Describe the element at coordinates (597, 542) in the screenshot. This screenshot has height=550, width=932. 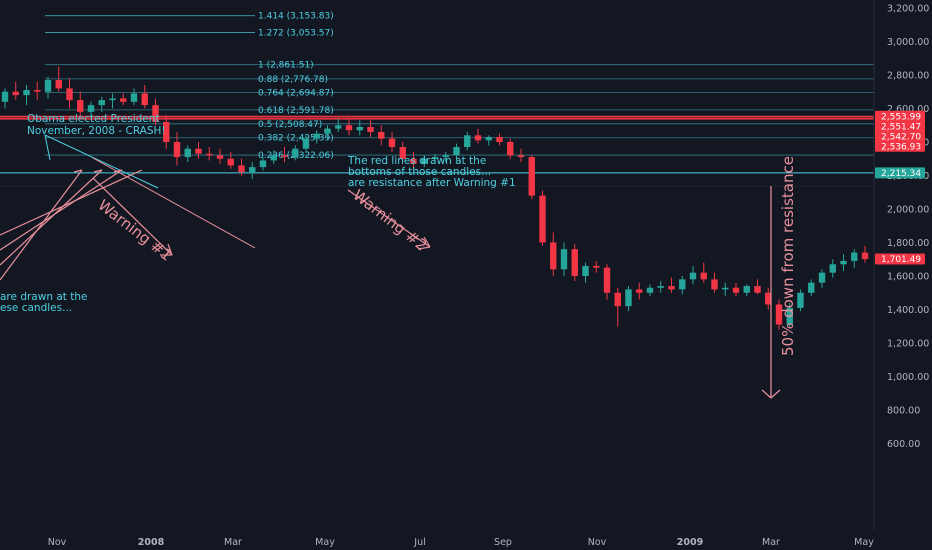
I see `x-tick-label: Nov` at that location.